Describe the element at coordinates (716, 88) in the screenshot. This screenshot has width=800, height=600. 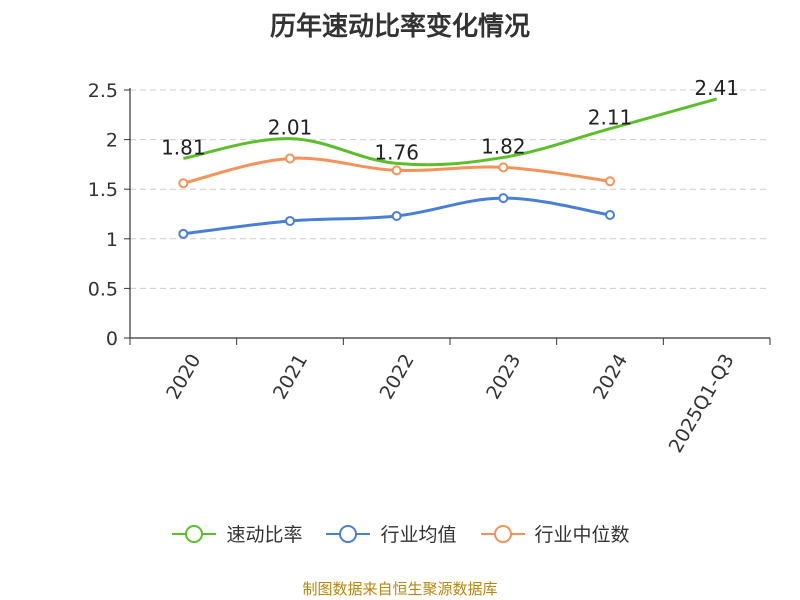
I see `data-label: 2.41` at that location.